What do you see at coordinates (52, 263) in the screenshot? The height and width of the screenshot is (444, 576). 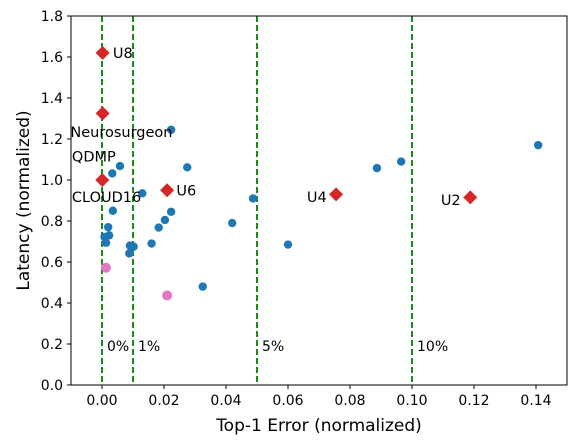 I see `y-tick-label: 0.6` at bounding box center [52, 263].